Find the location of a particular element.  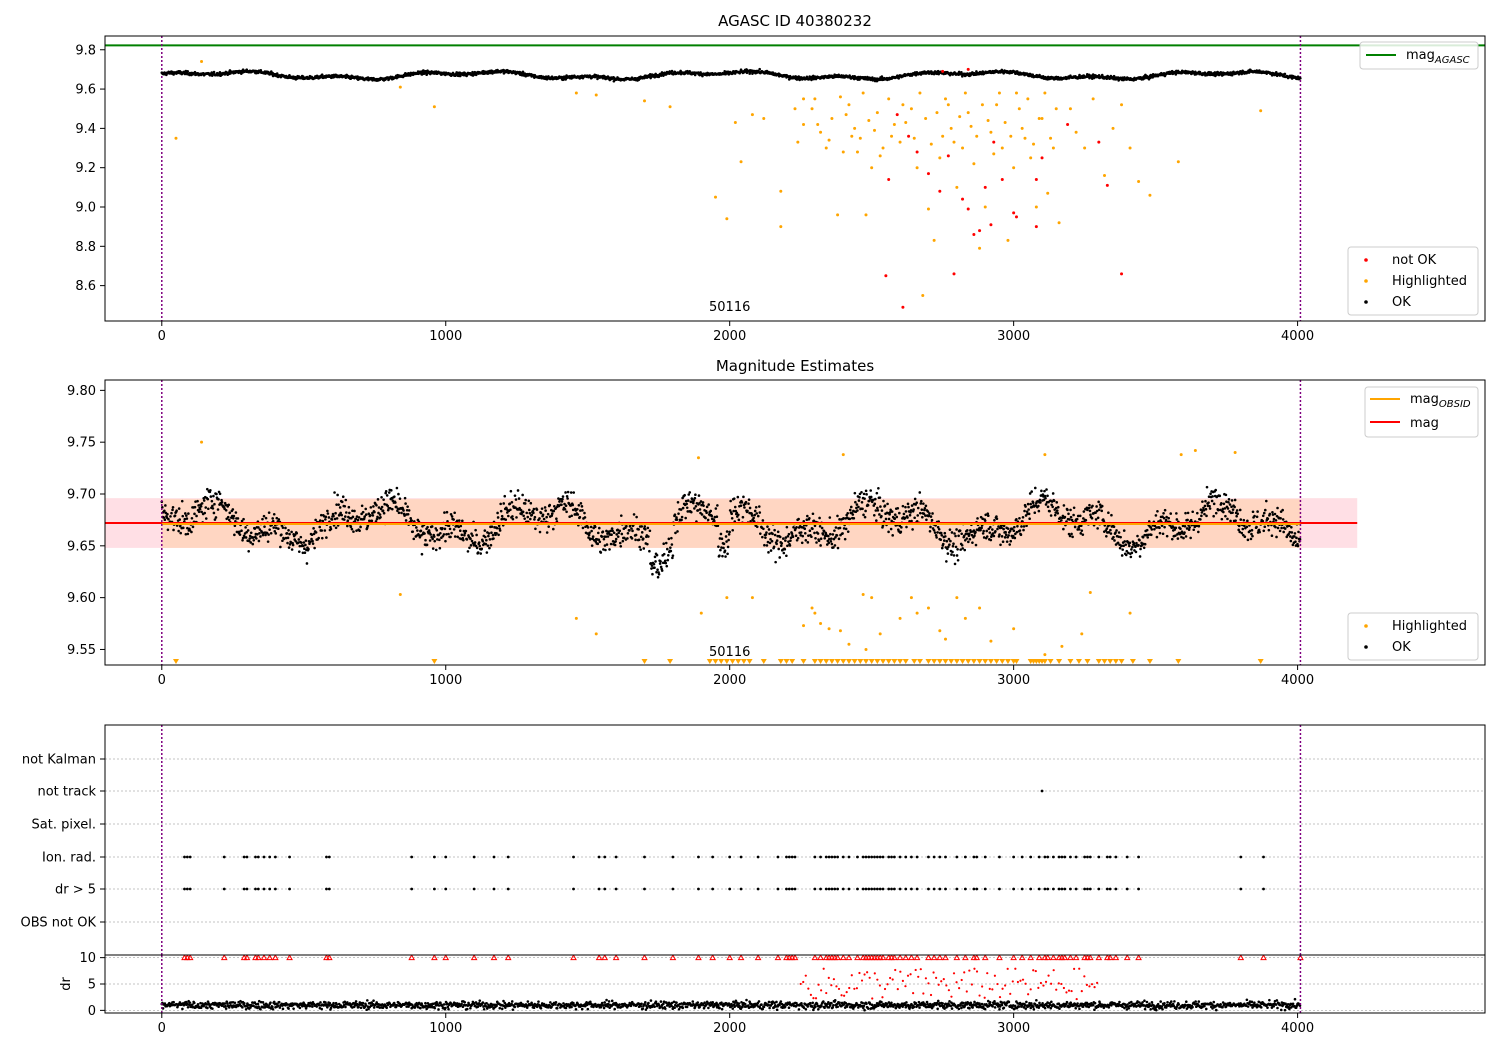

not-ok-point is located at coordinates (1036, 227).